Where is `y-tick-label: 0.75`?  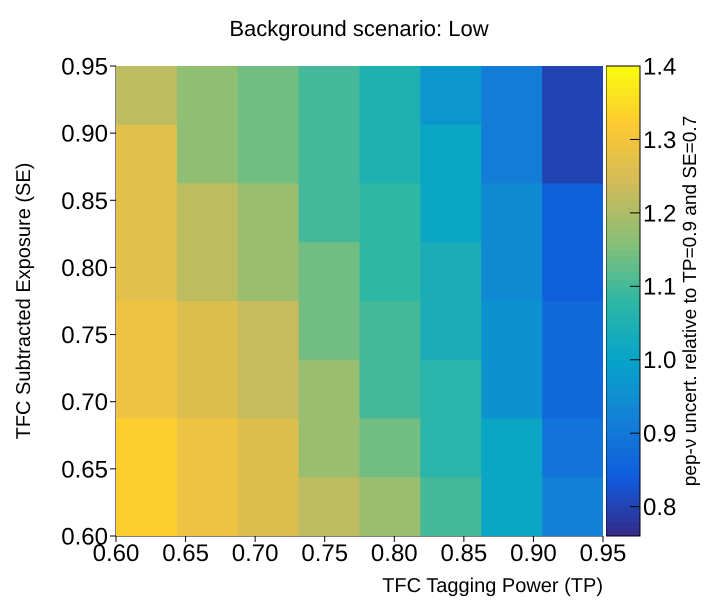
y-tick-label: 0.75 is located at coordinates (84, 336).